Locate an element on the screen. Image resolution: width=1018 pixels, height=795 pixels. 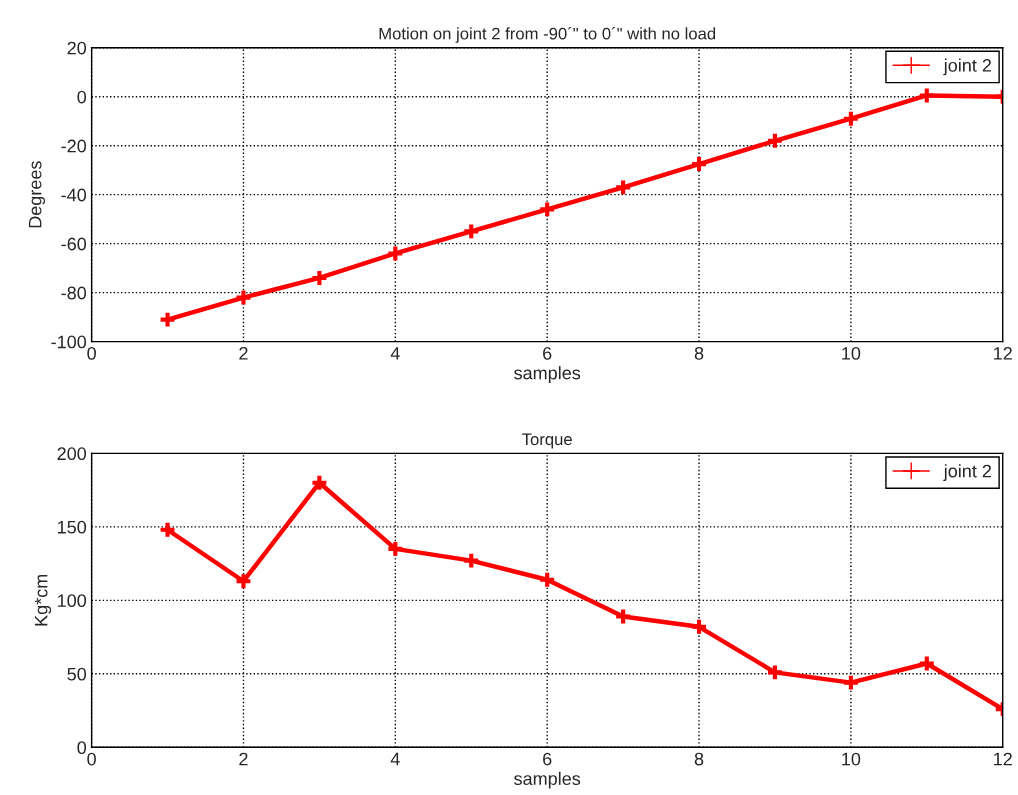
y-tick-label: -60 is located at coordinates (74, 244).